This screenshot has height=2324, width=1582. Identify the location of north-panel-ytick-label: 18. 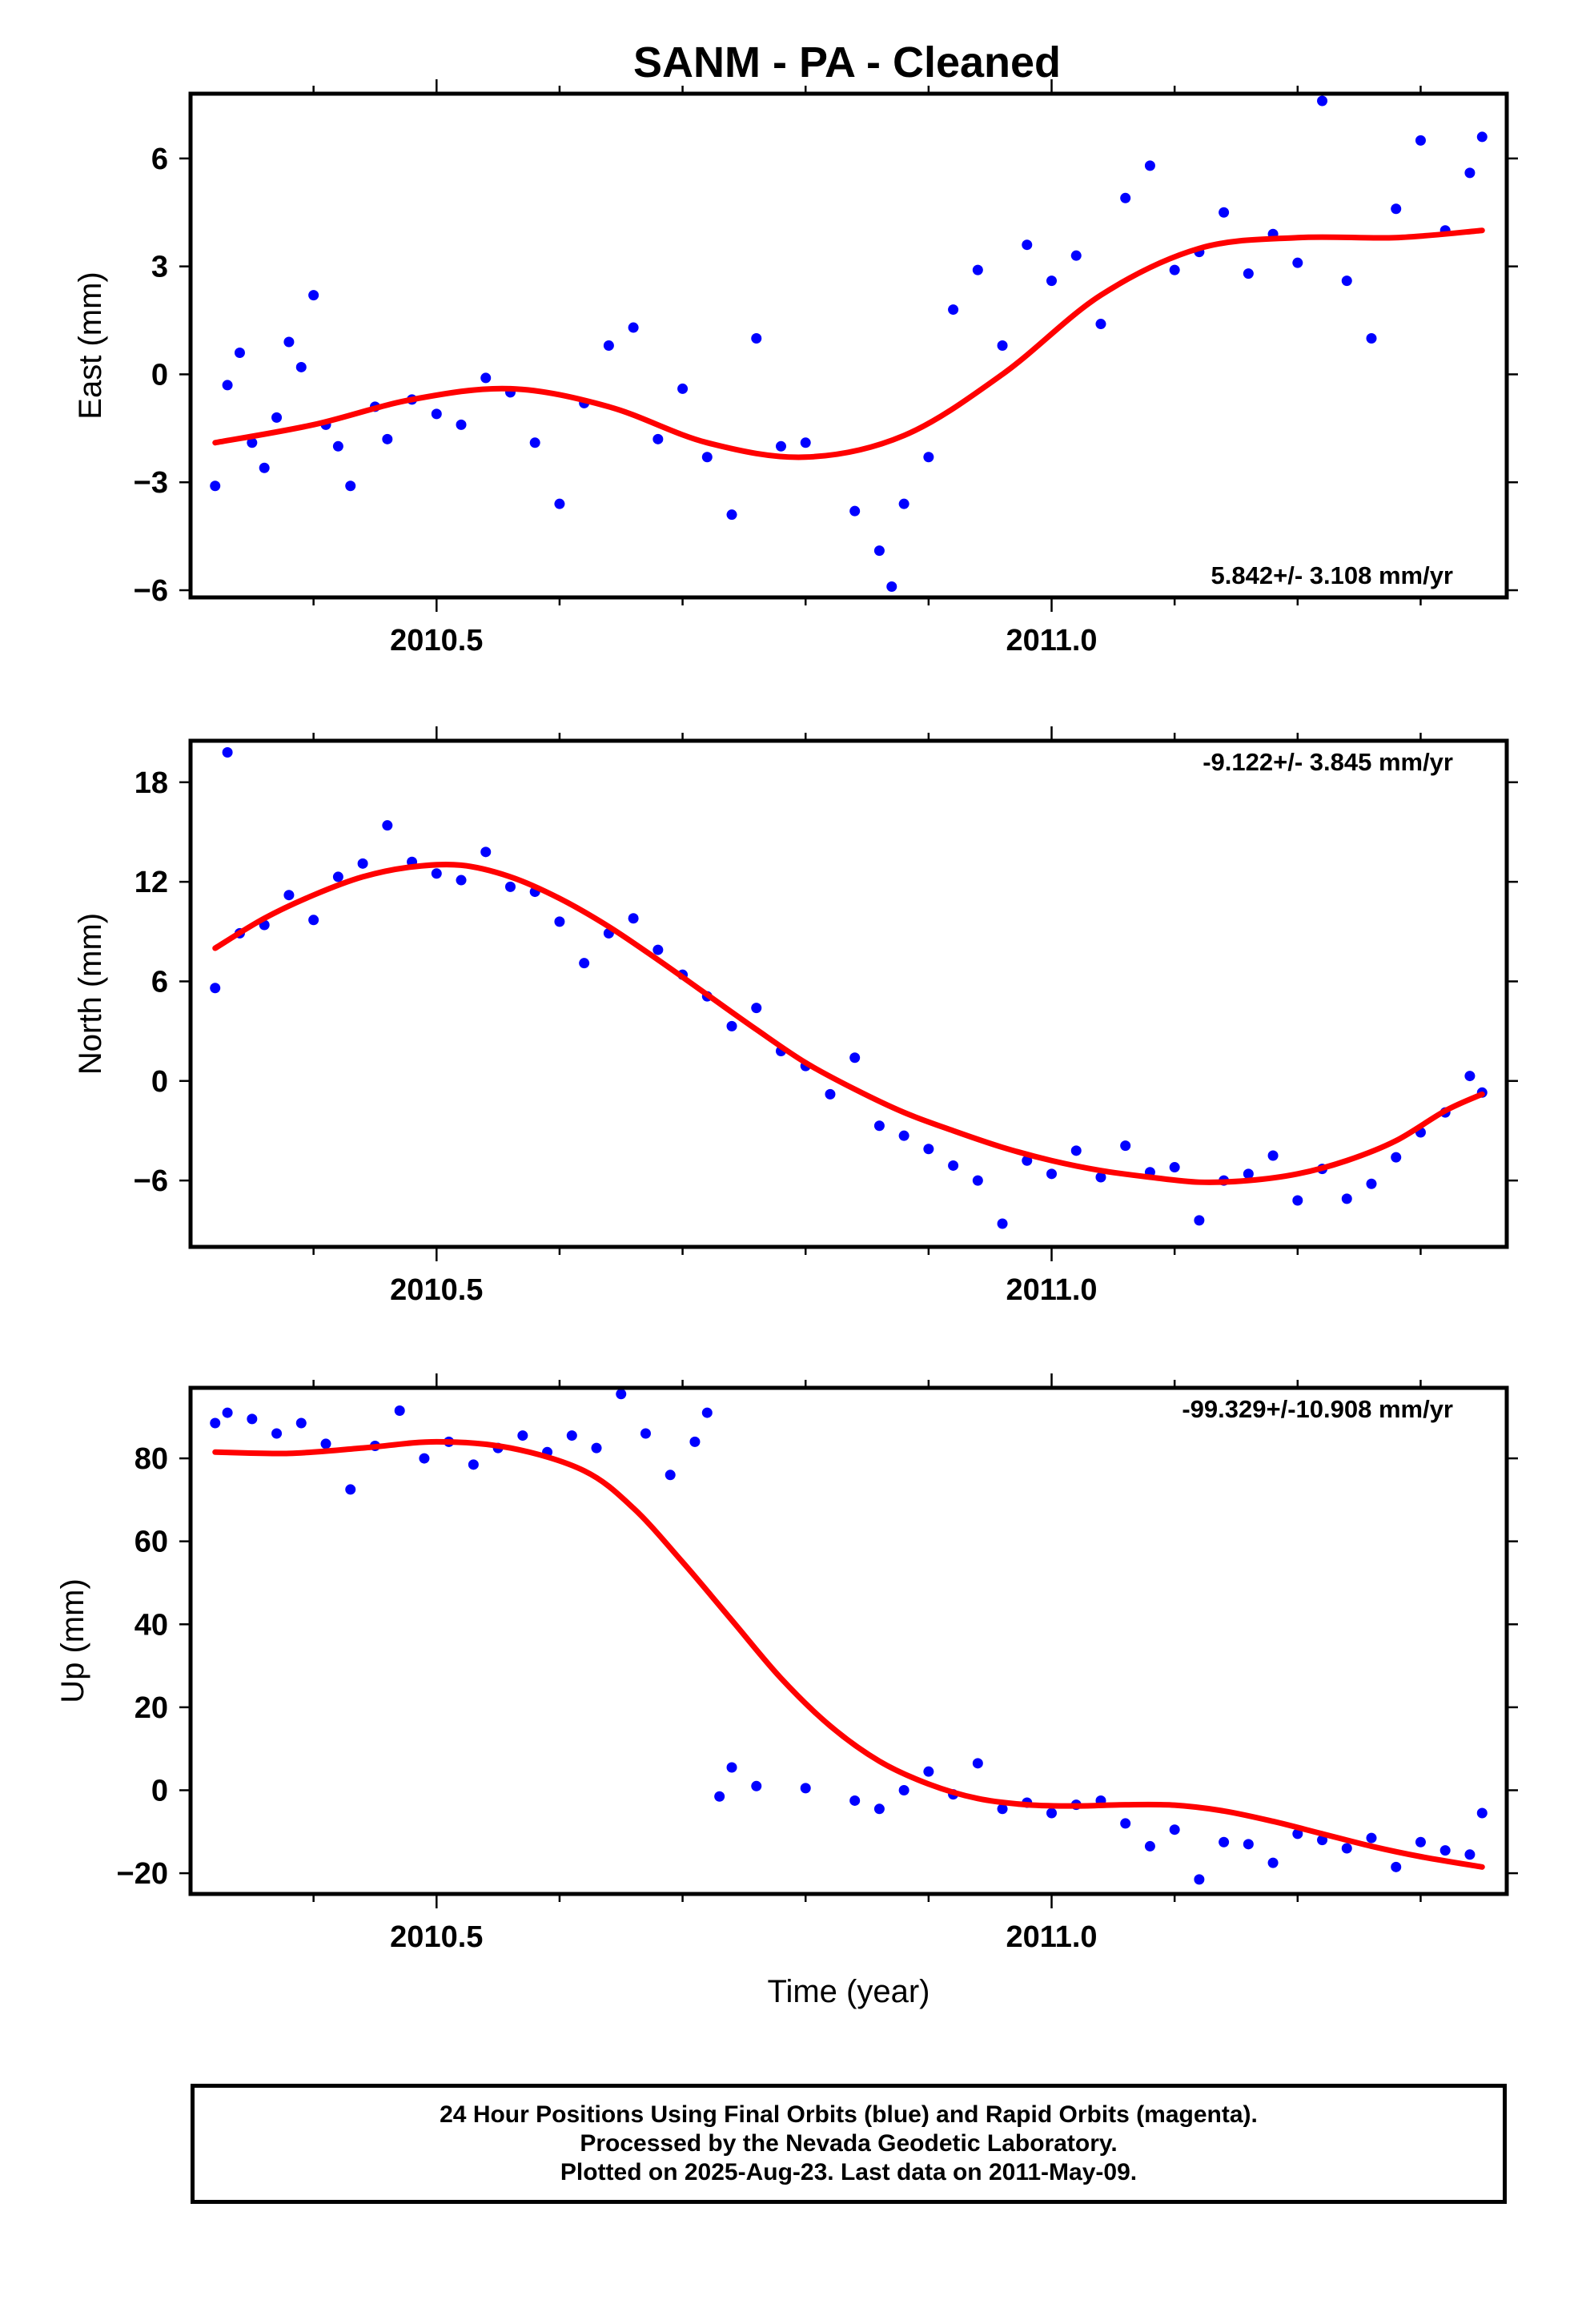
(151, 783).